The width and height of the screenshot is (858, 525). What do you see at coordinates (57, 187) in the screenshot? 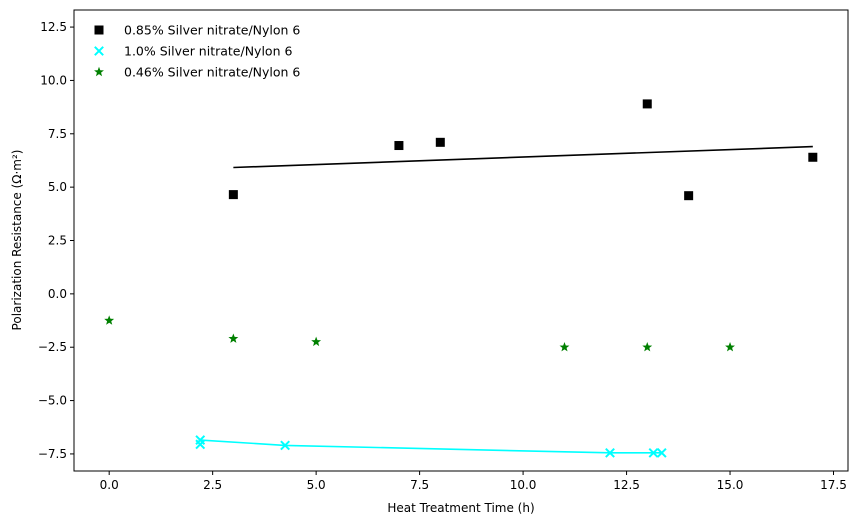
I see `y-tick-label: 5.0` at bounding box center [57, 187].